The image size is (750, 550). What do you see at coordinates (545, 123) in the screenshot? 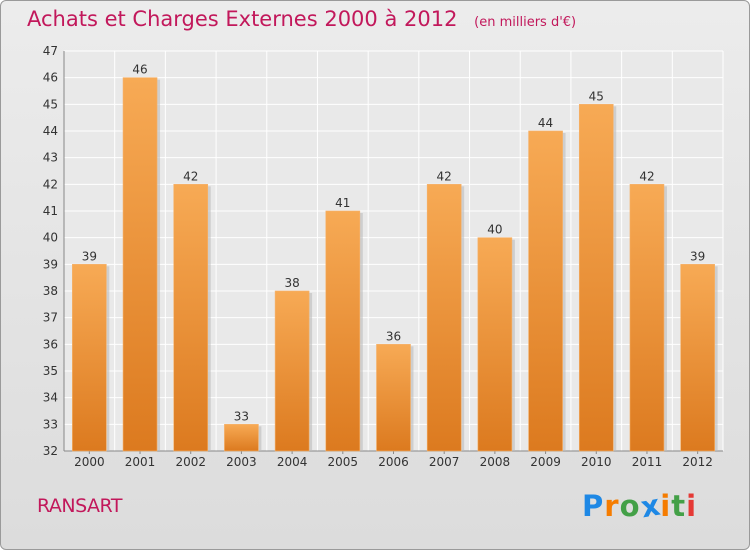
I see `value-label-2009: 44` at bounding box center [545, 123].